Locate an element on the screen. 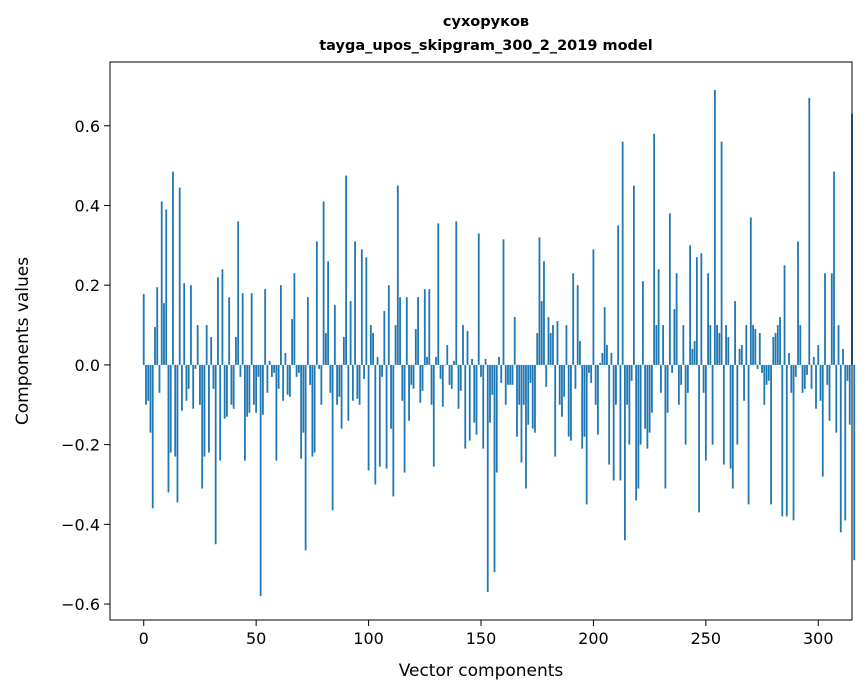  y-tick-label: −0.2 is located at coordinates (80, 445).